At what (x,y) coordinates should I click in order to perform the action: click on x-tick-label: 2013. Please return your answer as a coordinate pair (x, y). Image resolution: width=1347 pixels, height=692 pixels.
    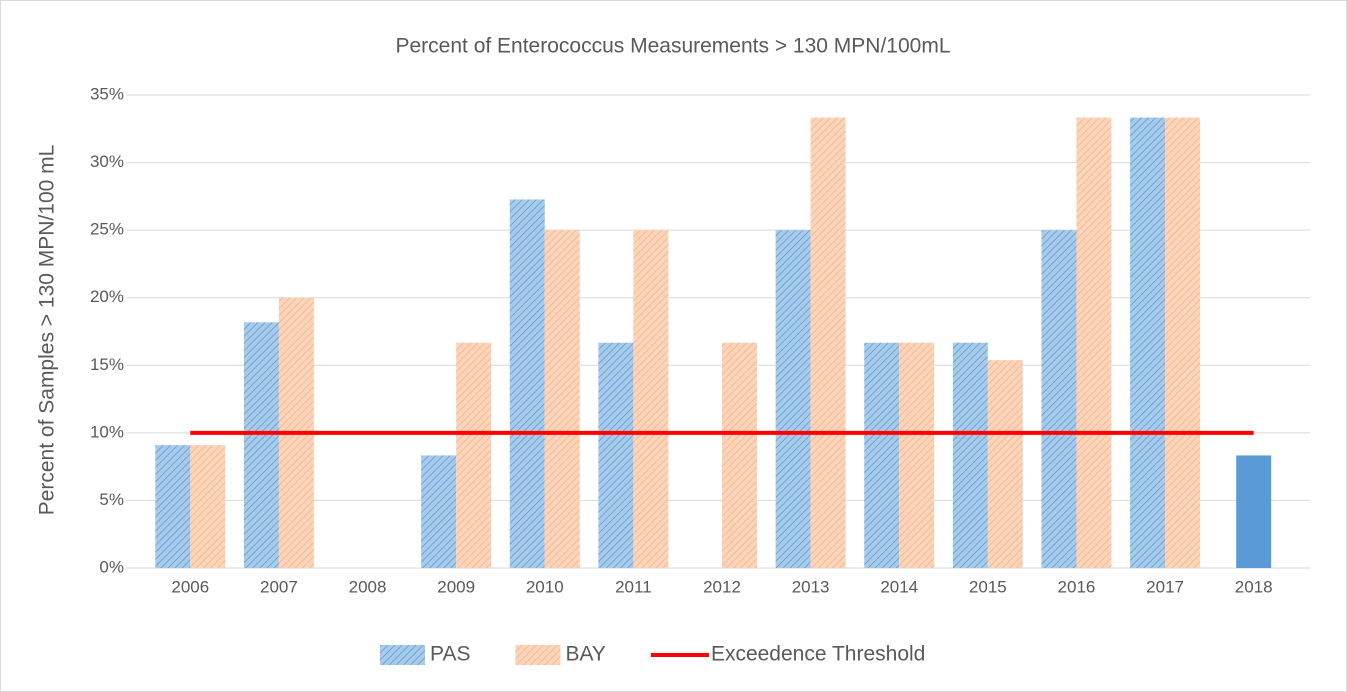
    Looking at the image, I should click on (811, 586).